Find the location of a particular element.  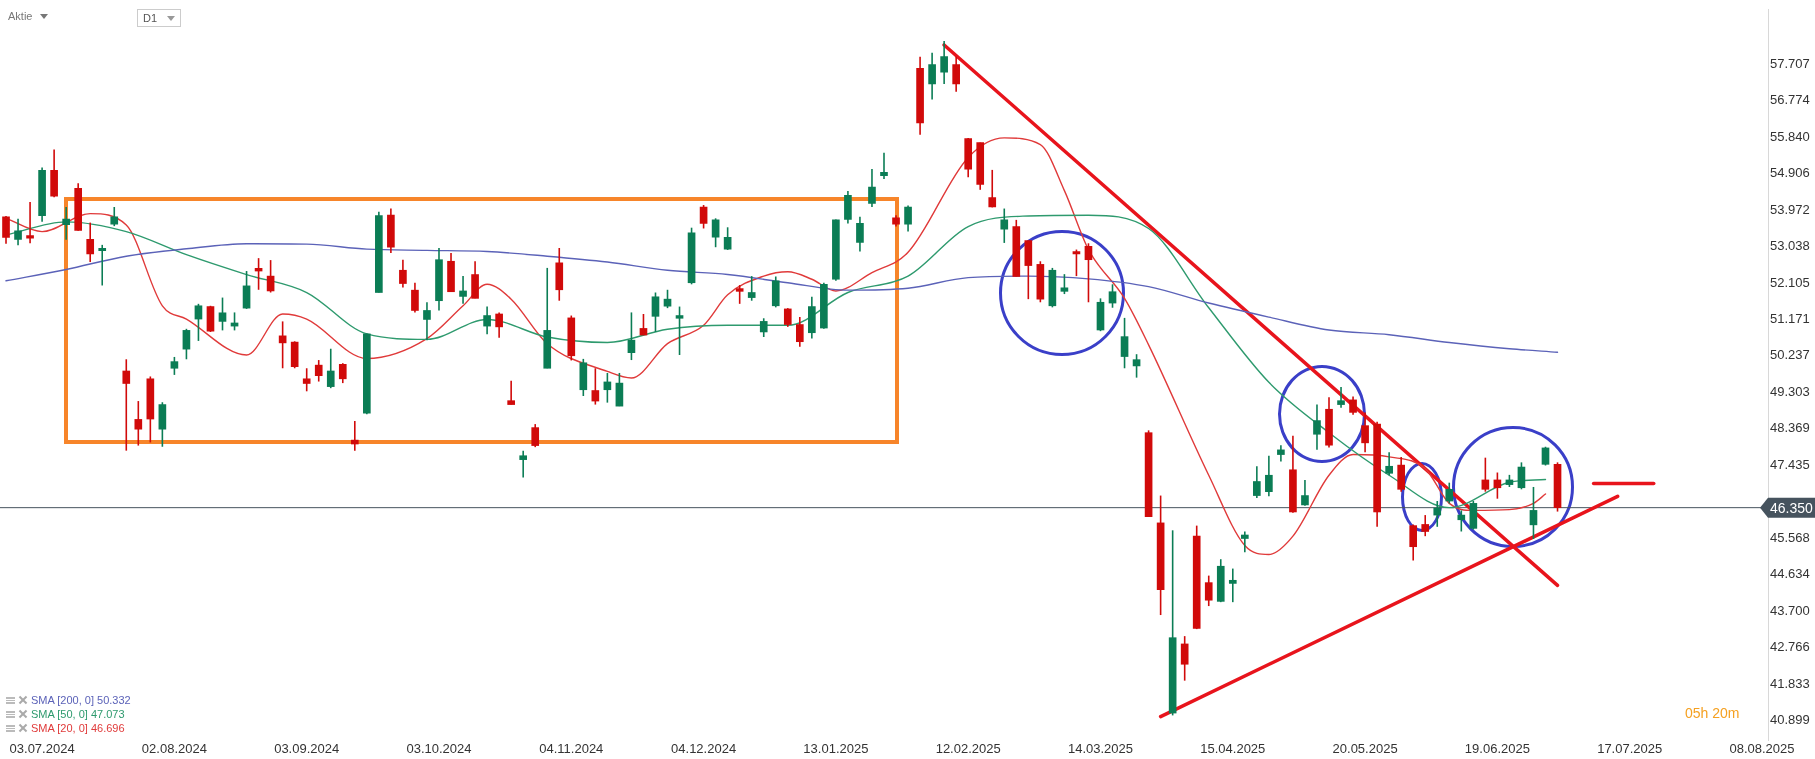

y-tick-label: 50.237 is located at coordinates (1790, 355).